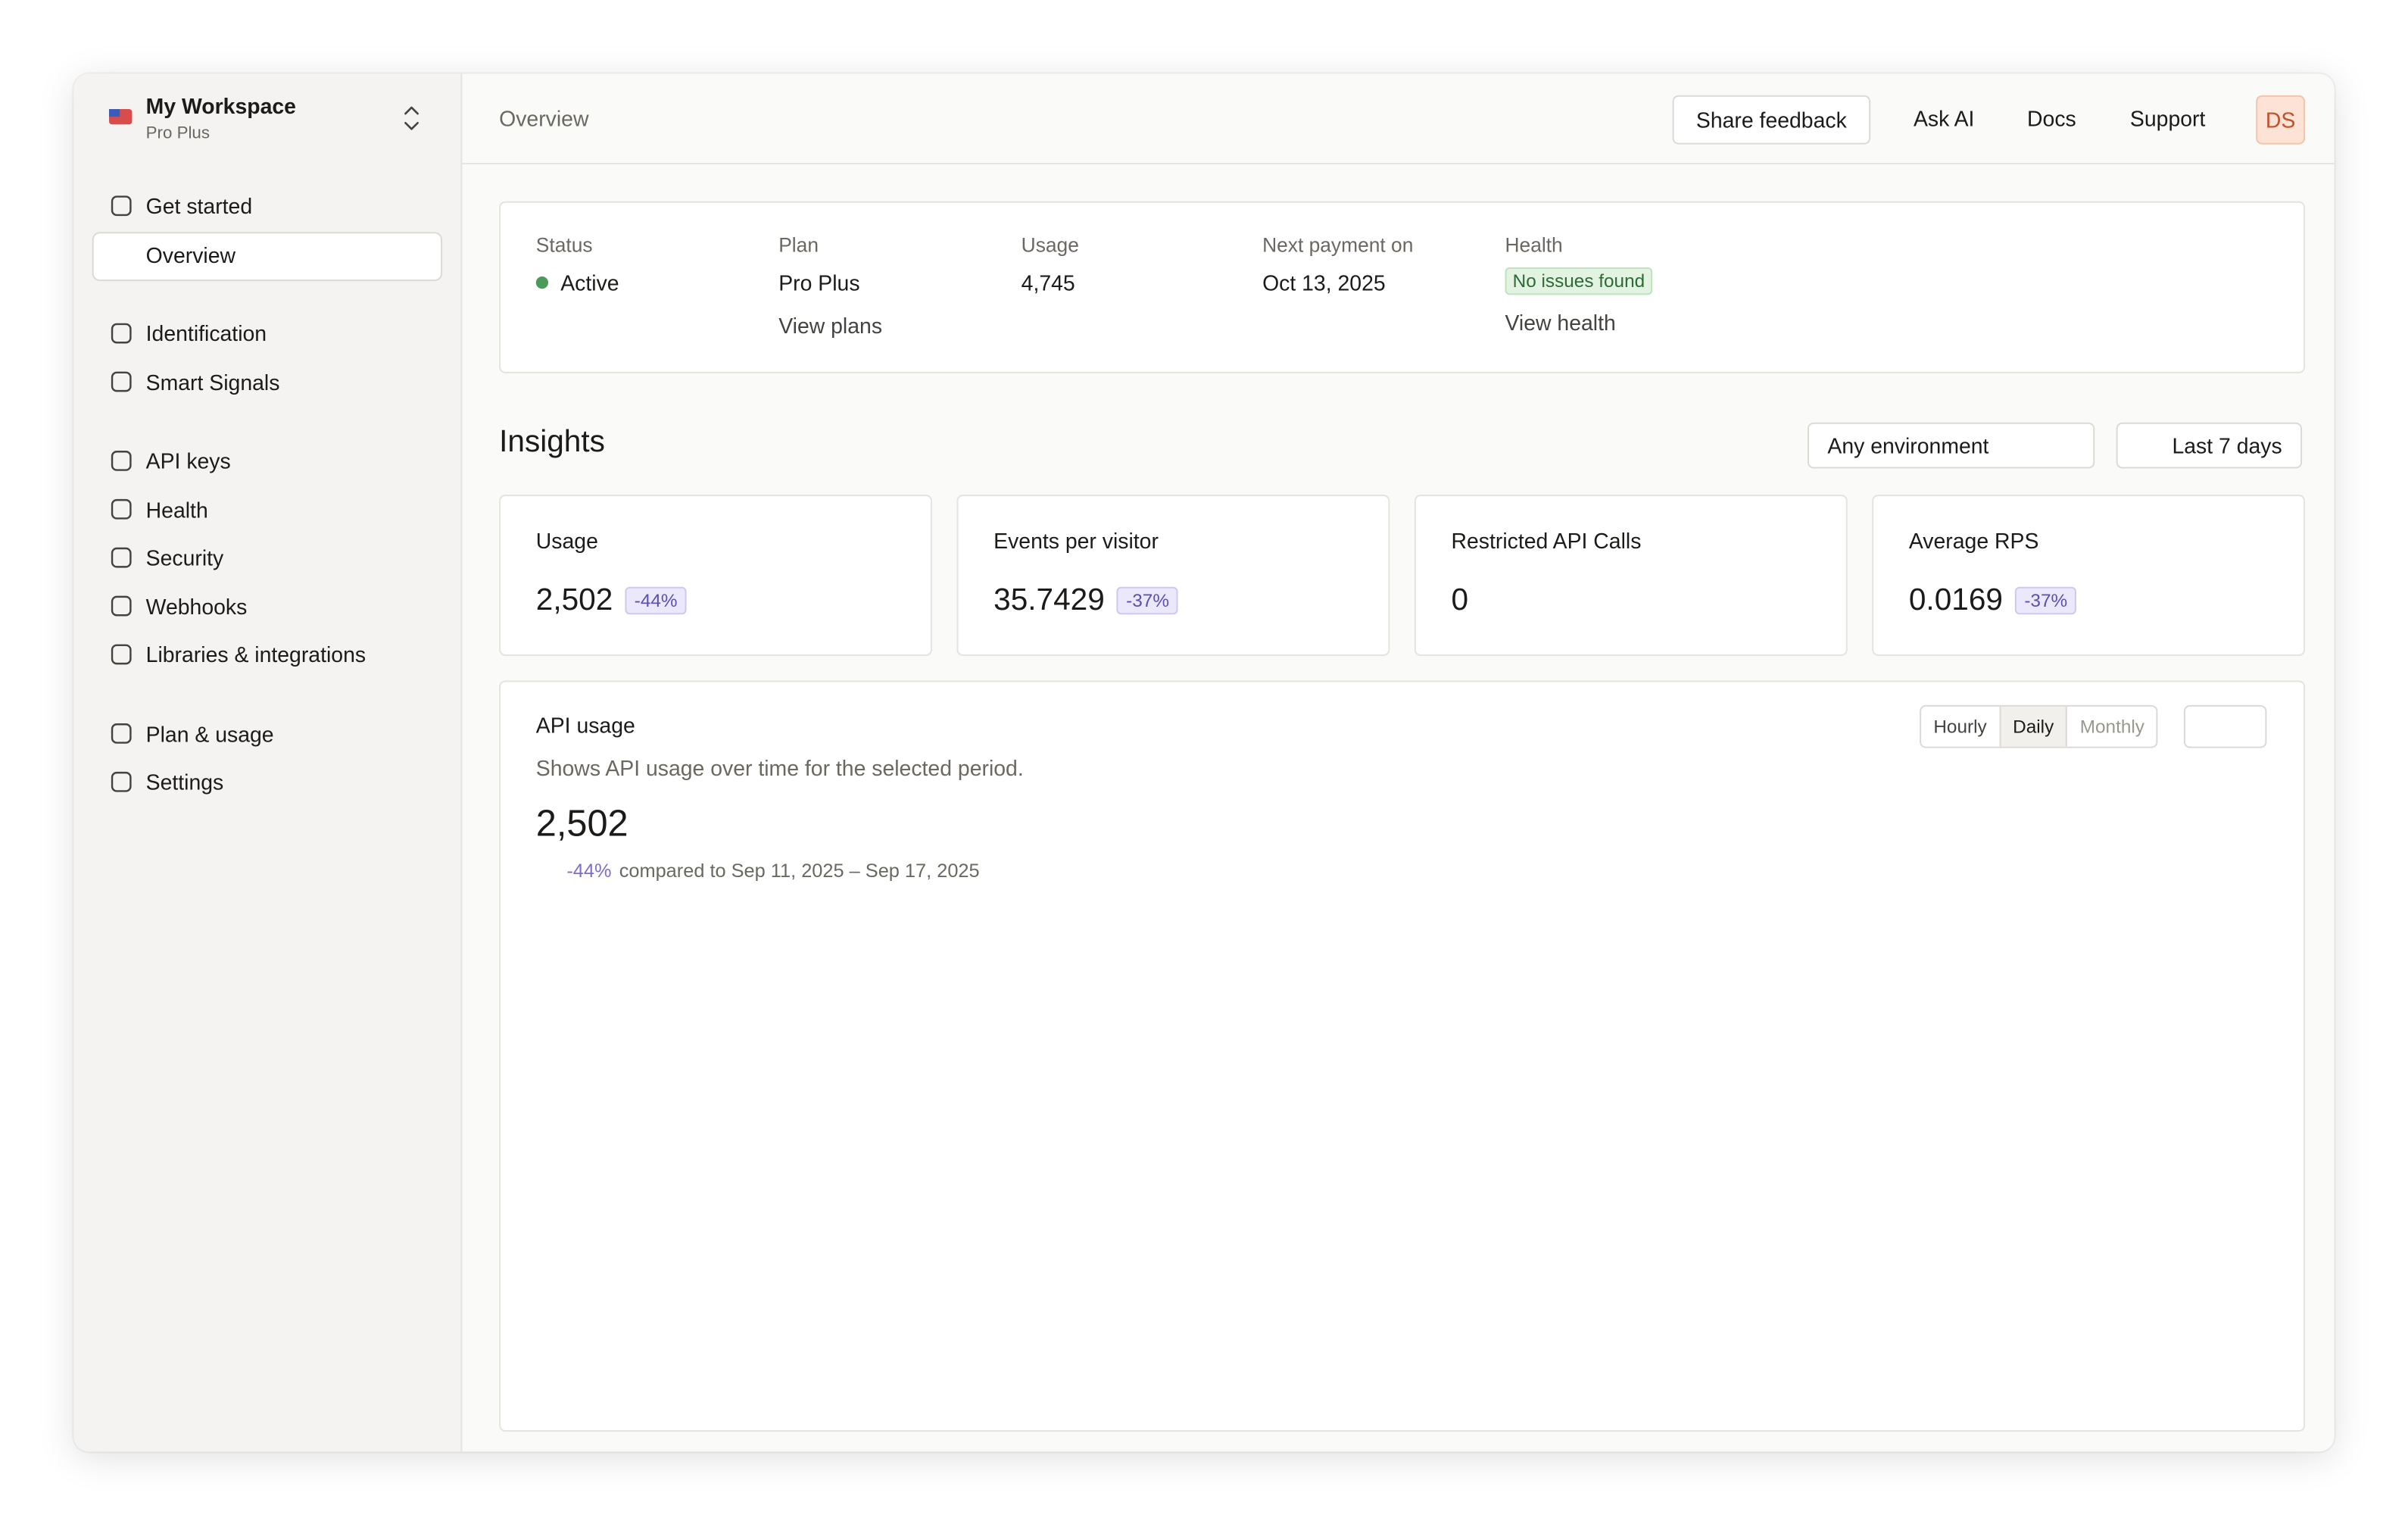  What do you see at coordinates (542, 282) in the screenshot?
I see `status-dot` at bounding box center [542, 282].